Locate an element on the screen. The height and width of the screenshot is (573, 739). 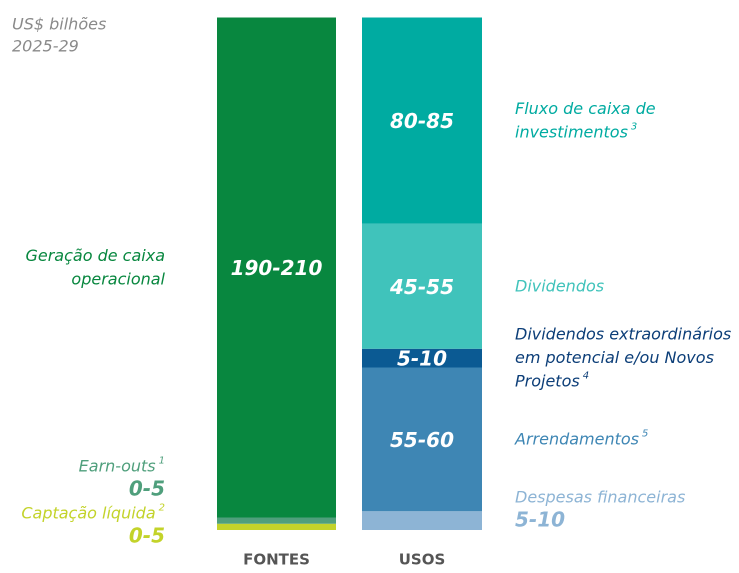
segment-name-line: Earn-outs is located at coordinates (117, 465).